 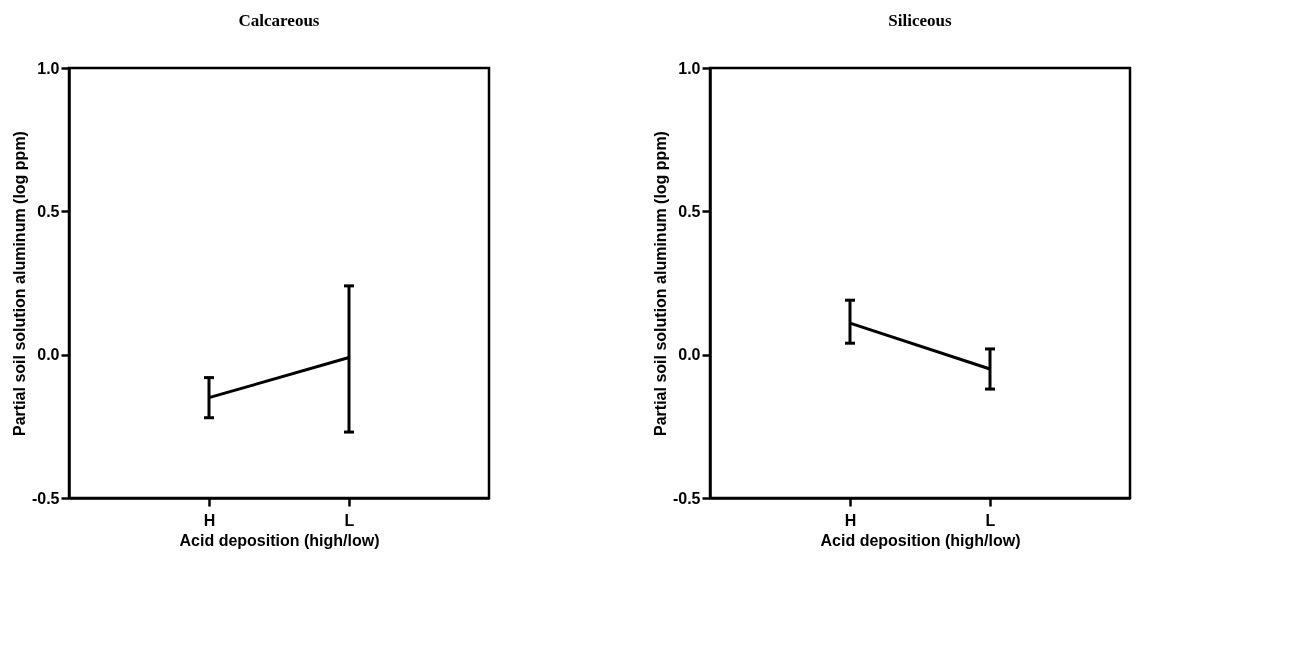 I want to click on chart-title: Calcareous, so click(x=279, y=20).